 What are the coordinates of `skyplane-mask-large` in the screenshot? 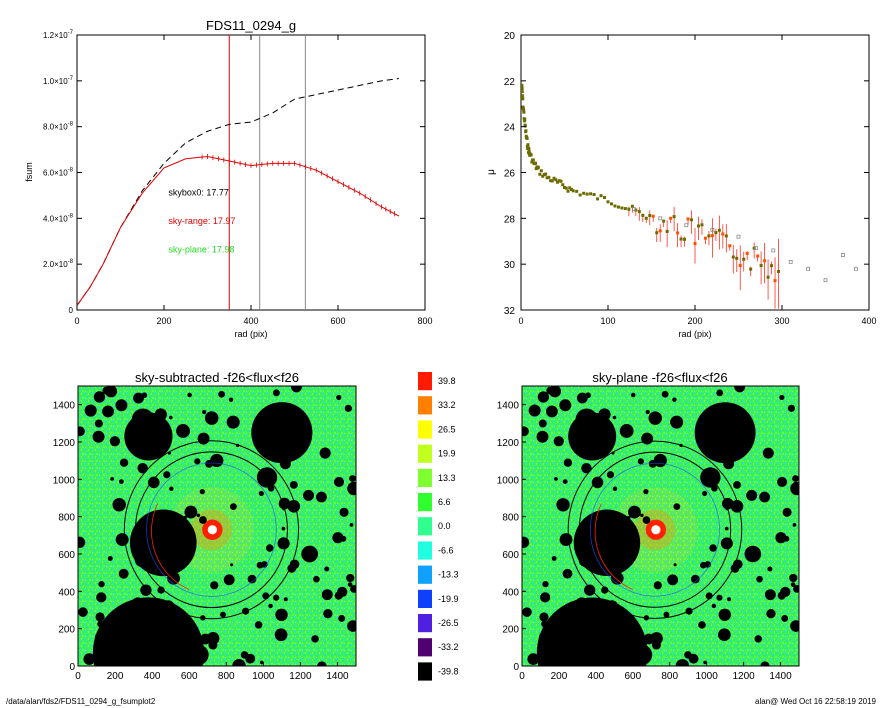 It's located at (753, 554).